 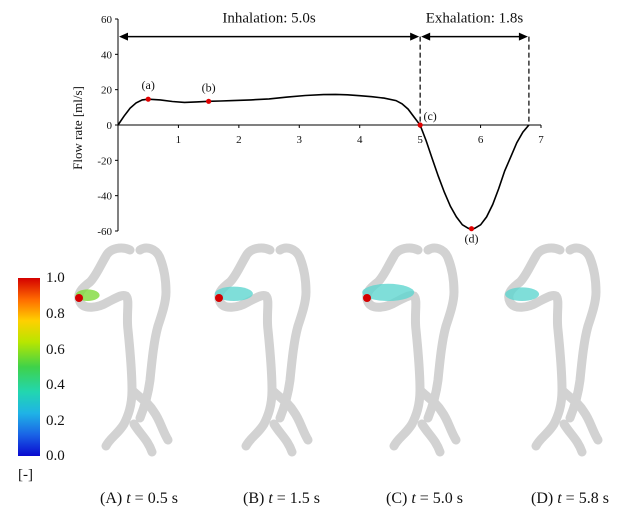 What do you see at coordinates (179, 140) in the screenshot?
I see `x-tick-label: 1` at bounding box center [179, 140].